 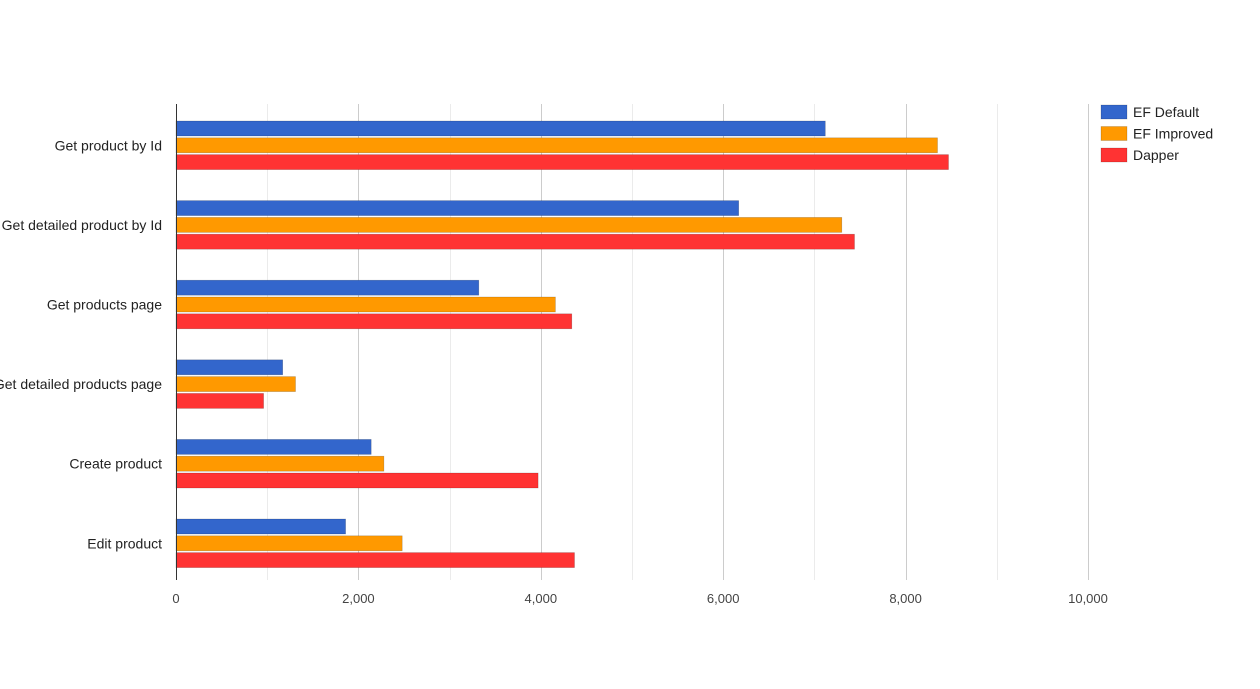 What do you see at coordinates (640, 598) in the screenshot?
I see `tick-labels: 0 2,000 4,000 6,000 8,000 10,000` at bounding box center [640, 598].